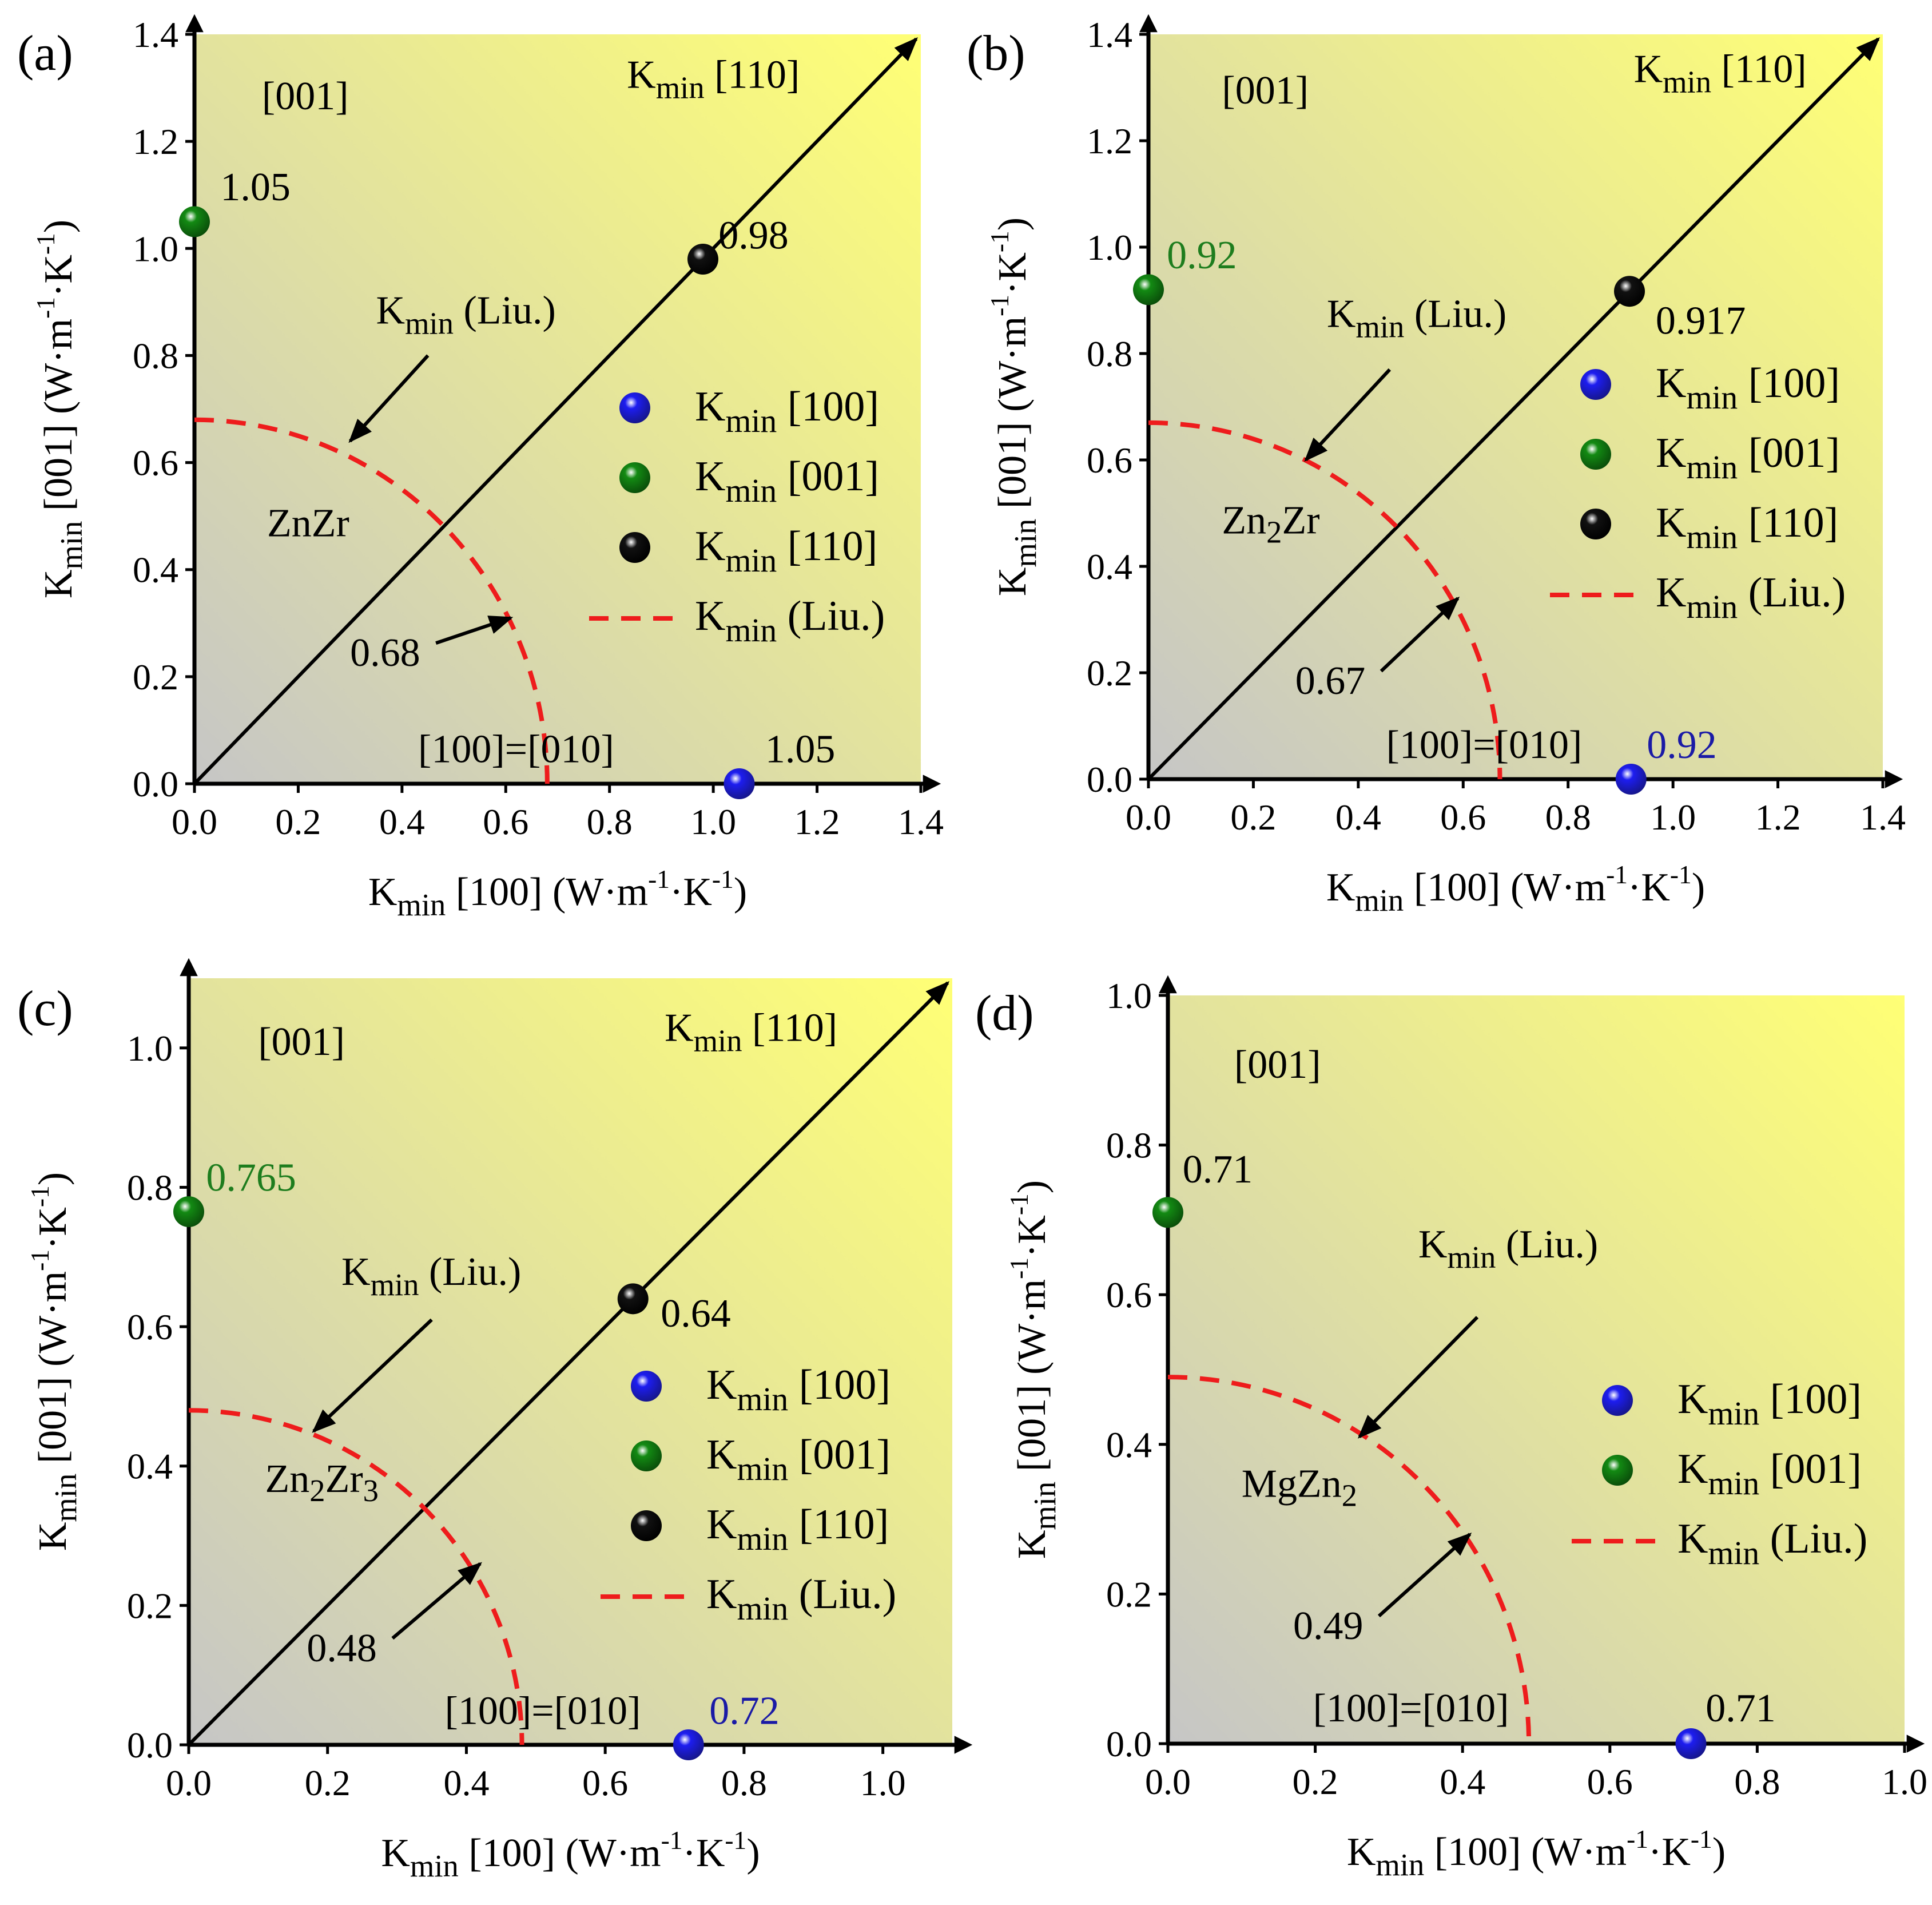 The width and height of the screenshot is (1932, 1905). I want to click on liu-min-curve, so click(356, 1576).